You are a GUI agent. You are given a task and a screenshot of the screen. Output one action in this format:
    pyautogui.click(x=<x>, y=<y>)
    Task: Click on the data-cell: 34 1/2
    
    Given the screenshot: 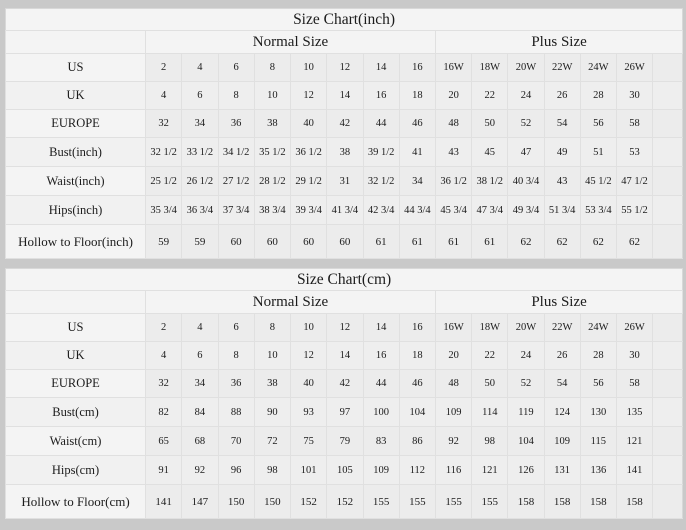 What is the action you would take?
    pyautogui.click(x=236, y=152)
    